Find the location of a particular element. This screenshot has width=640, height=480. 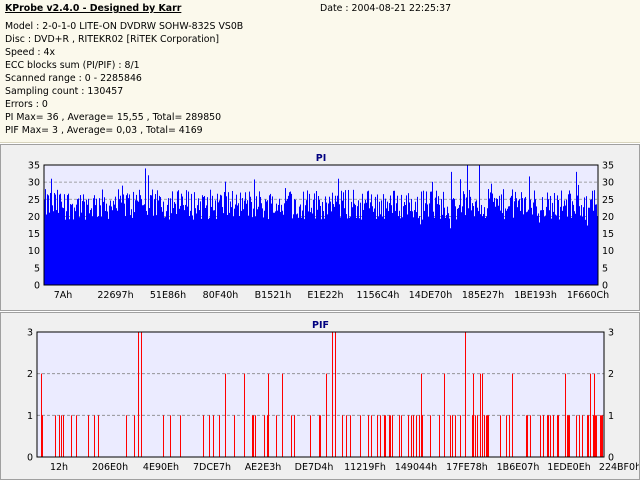

info-line-pif-stats: PIF Max= 3 , Average= 0,03 , Total= 4169 is located at coordinates (104, 130).